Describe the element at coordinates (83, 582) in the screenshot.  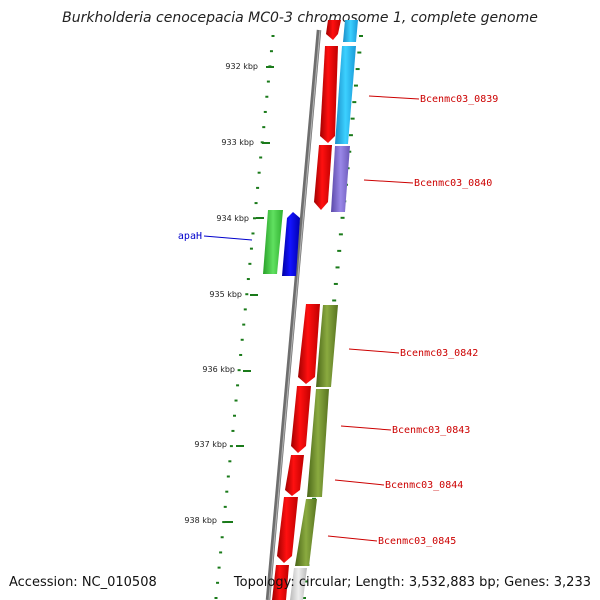
I see `accession-text: Accession: NC_010508` at that location.